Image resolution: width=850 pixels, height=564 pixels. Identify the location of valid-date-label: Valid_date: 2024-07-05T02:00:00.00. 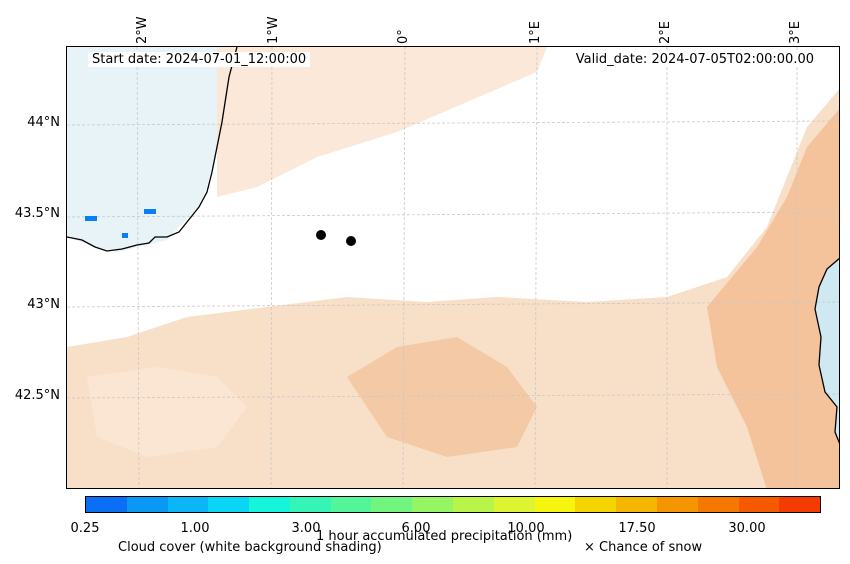
(694, 59).